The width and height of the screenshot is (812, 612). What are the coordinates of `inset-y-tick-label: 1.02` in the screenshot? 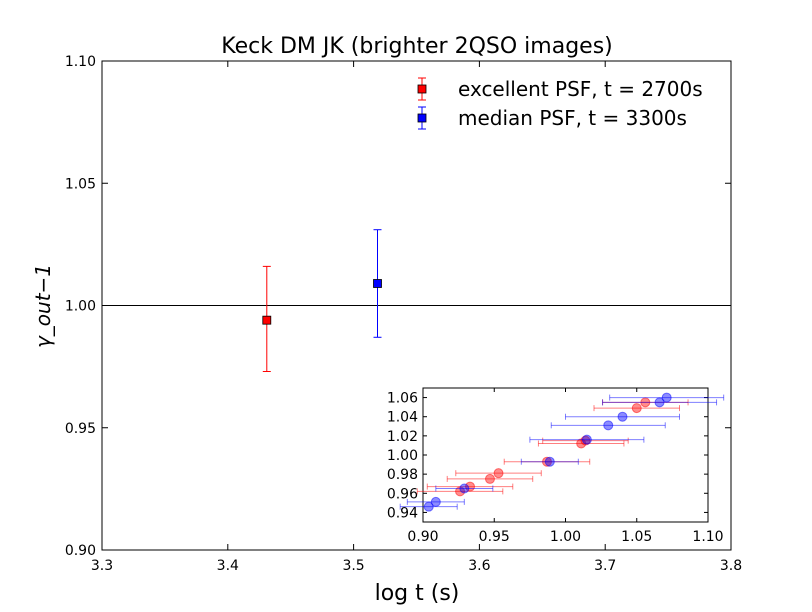 It's located at (402, 437).